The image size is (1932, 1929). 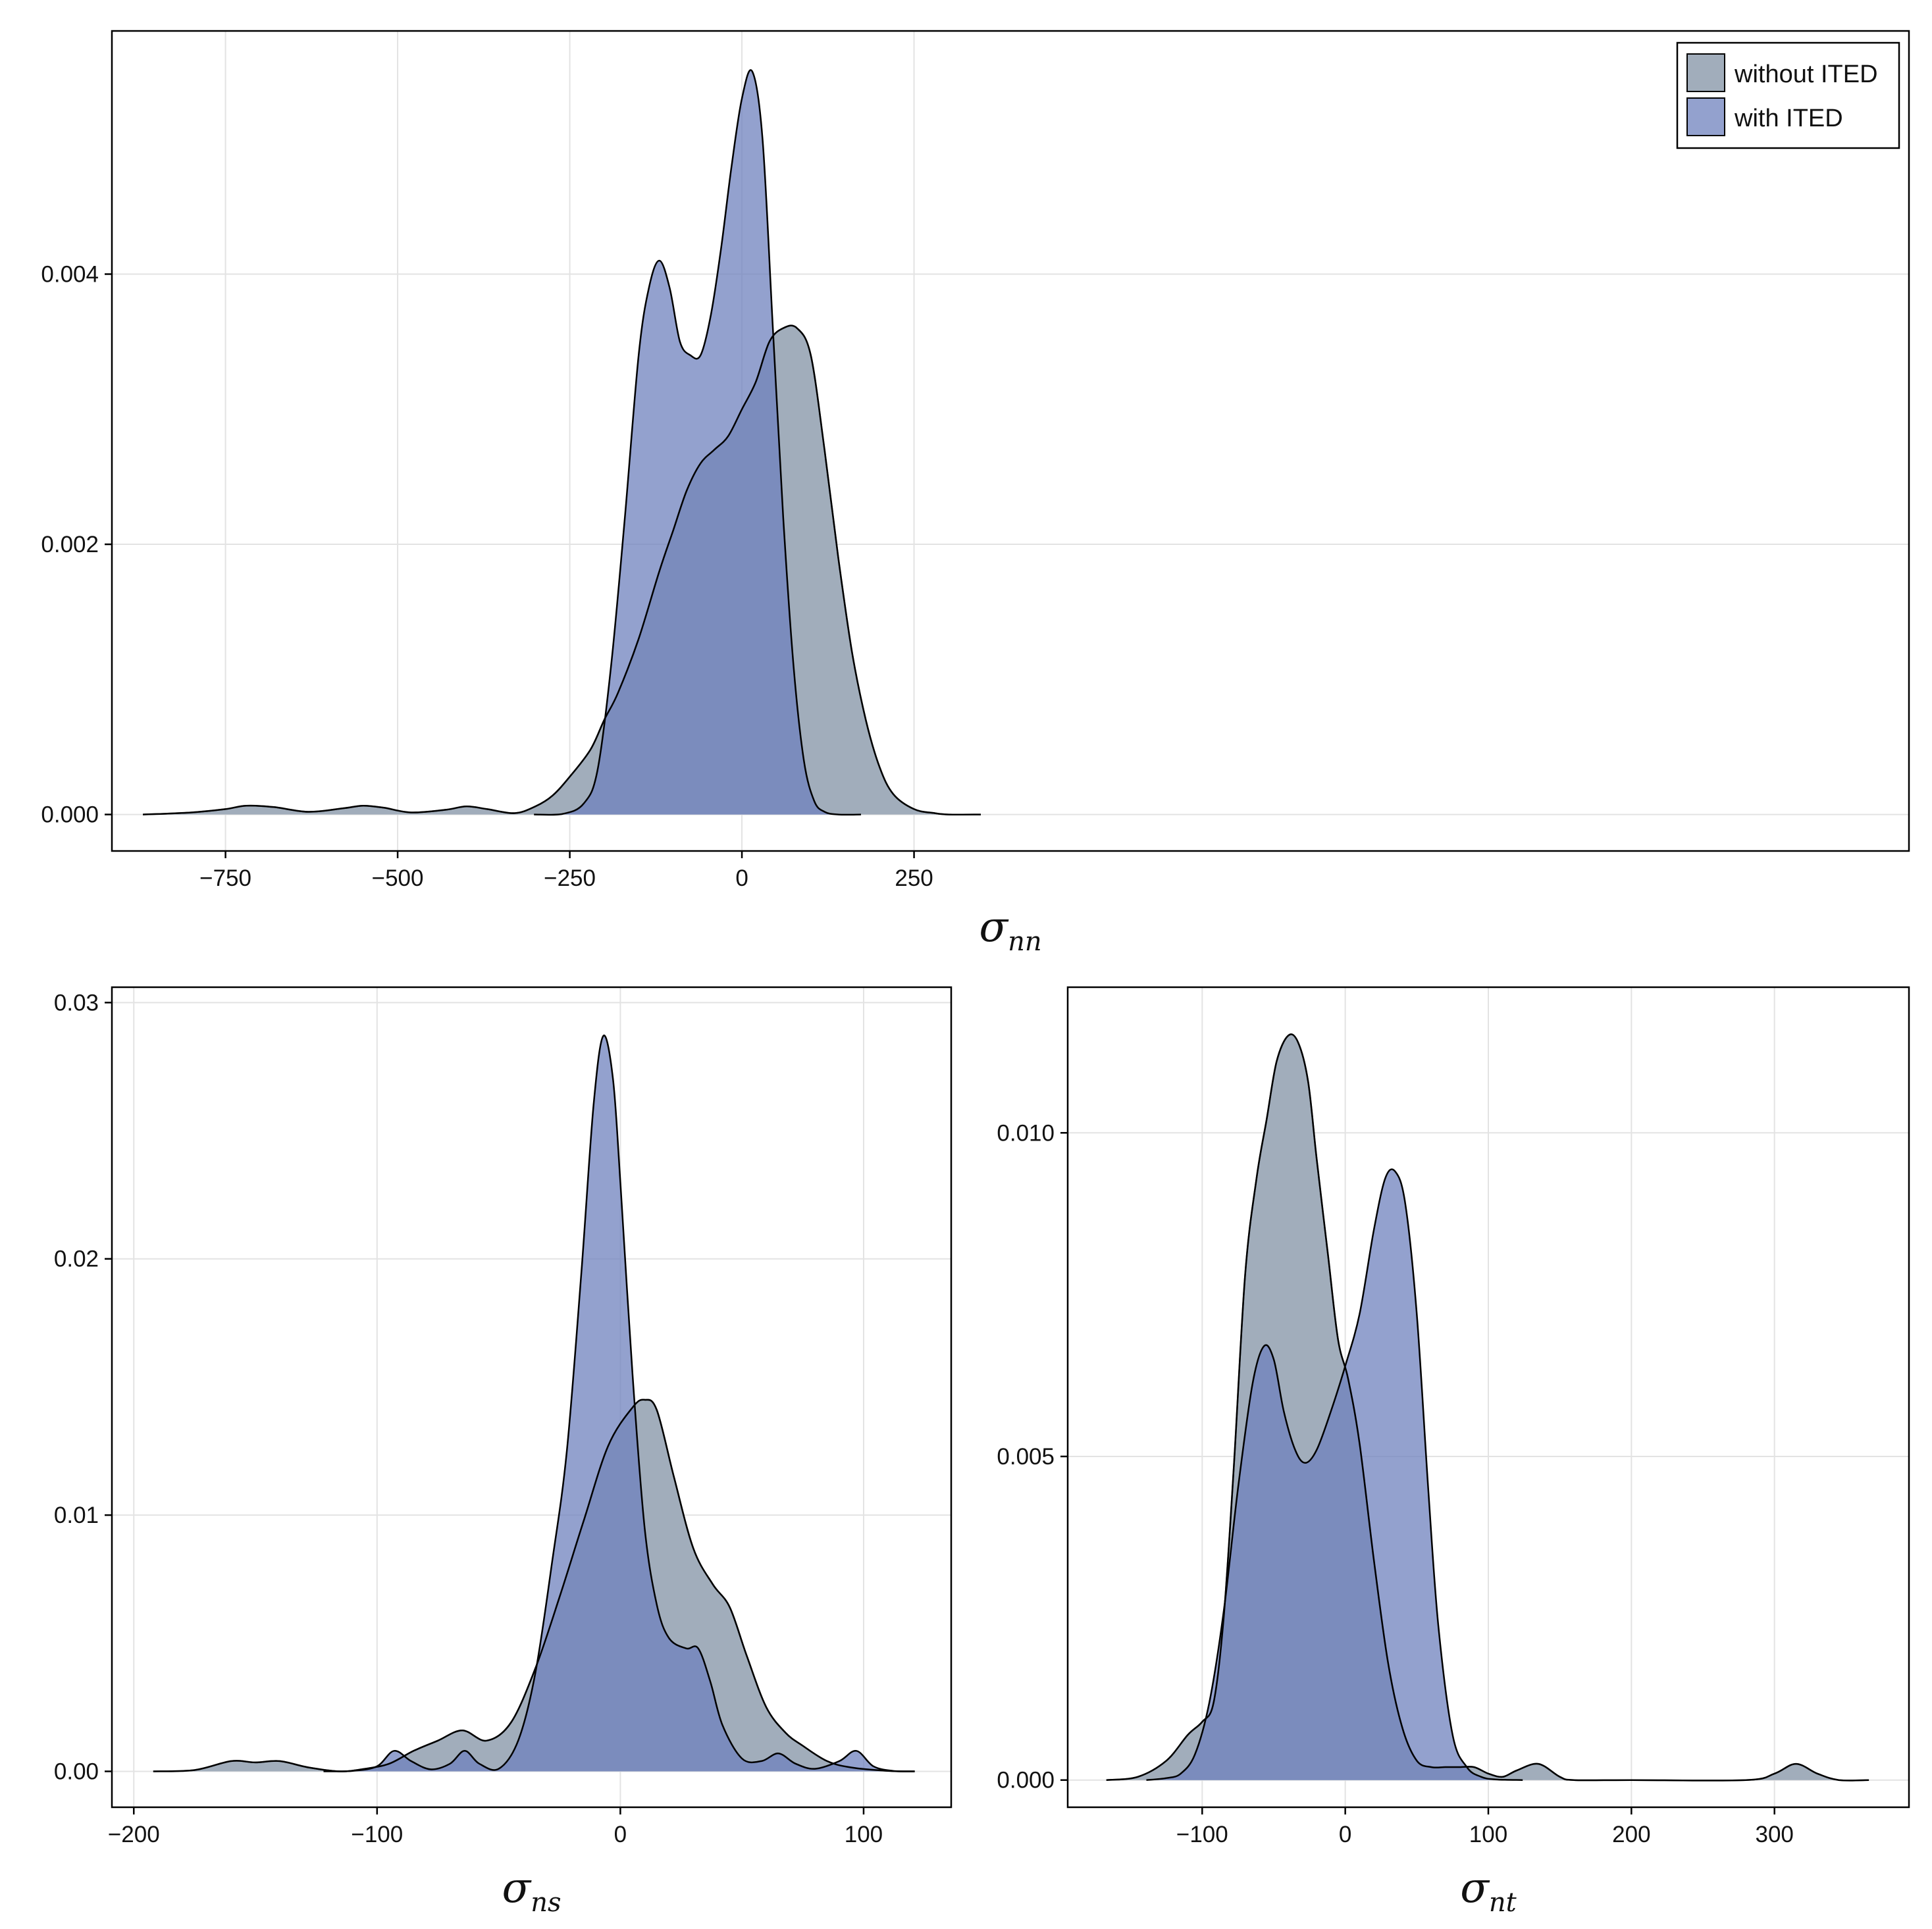 I want to click on legend-swatch-without-ited, so click(x=1705, y=73).